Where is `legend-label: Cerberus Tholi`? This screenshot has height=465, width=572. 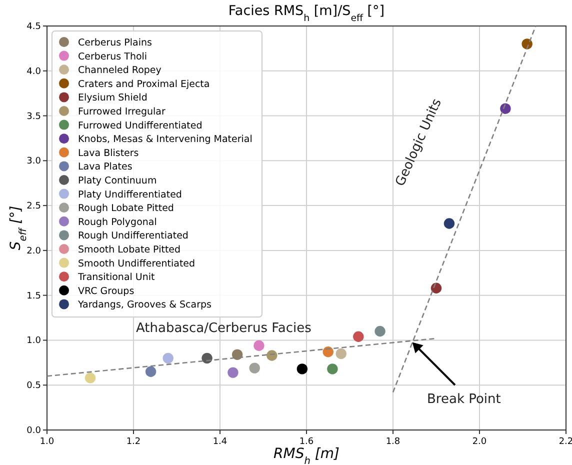
legend-label: Cerberus Tholi is located at coordinates (113, 56).